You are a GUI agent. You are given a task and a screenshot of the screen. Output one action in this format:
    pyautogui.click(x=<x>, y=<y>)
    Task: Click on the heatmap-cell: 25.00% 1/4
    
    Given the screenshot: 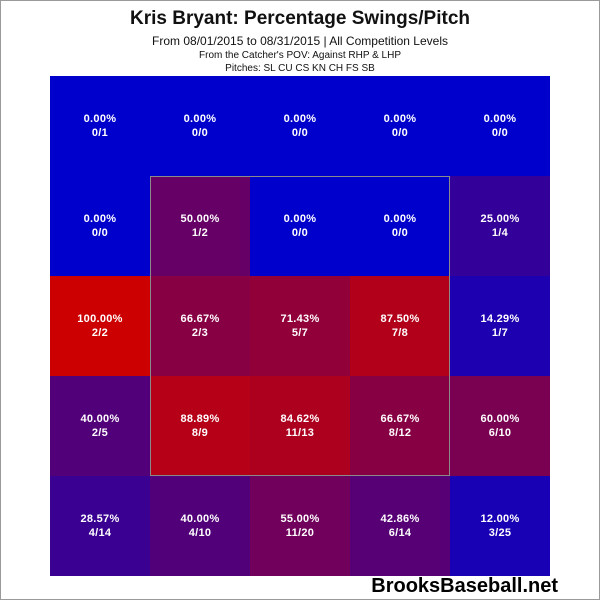 What is the action you would take?
    pyautogui.click(x=500, y=226)
    